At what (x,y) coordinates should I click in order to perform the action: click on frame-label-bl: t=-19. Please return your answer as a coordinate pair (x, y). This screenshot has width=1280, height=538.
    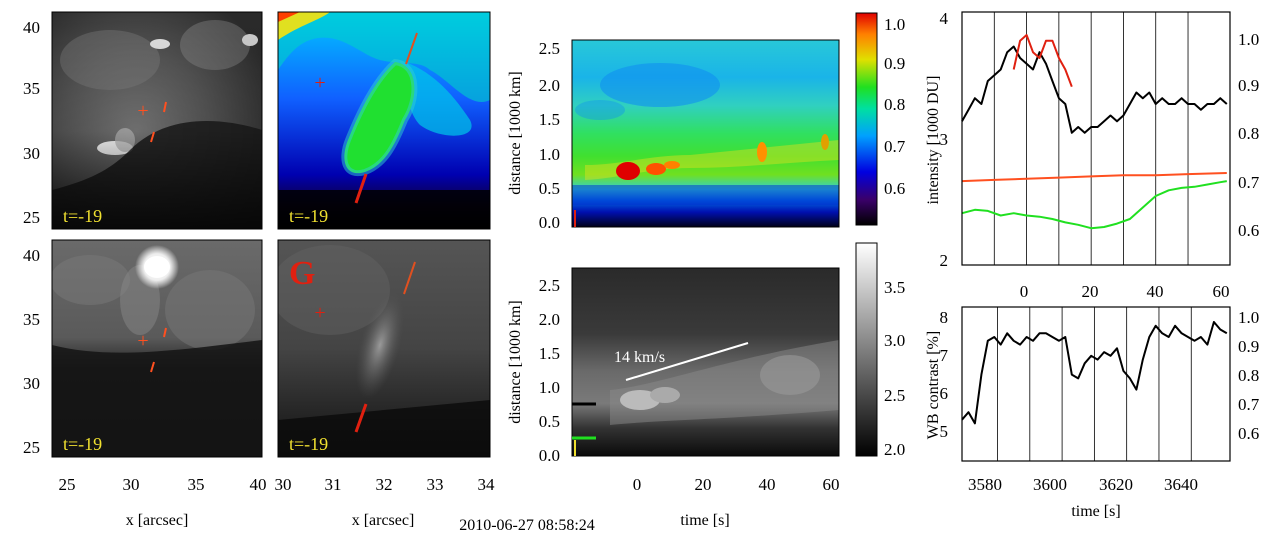
    Looking at the image, I should click on (82, 444).